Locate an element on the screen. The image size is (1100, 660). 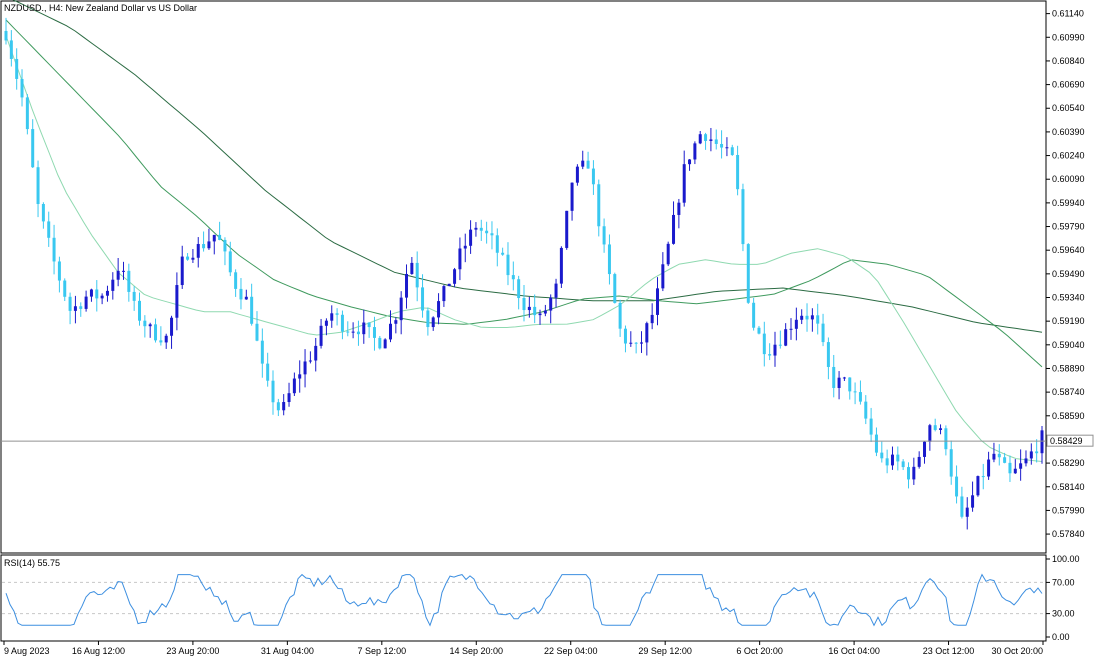
current-price-tag-bg is located at coordinates (1070, 440).